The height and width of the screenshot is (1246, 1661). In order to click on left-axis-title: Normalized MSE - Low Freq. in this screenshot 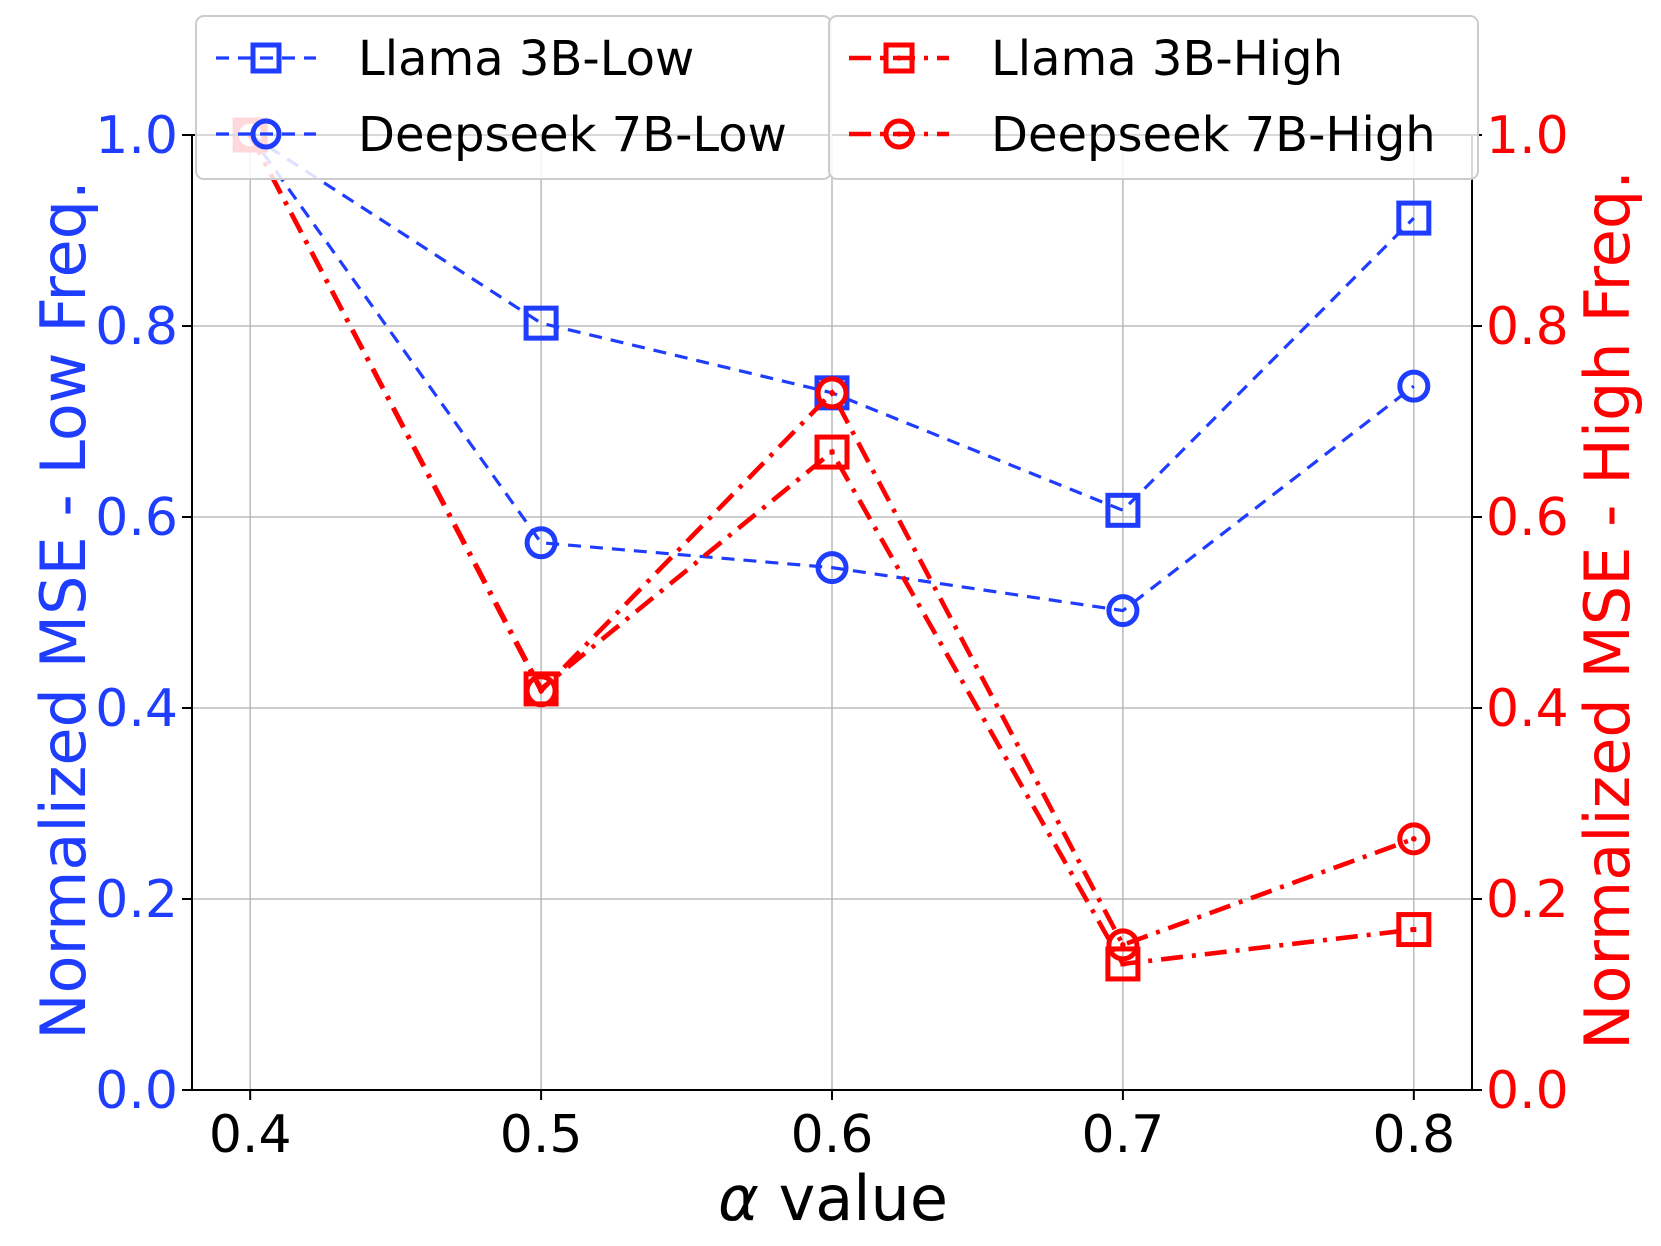, I will do `click(63, 609)`.